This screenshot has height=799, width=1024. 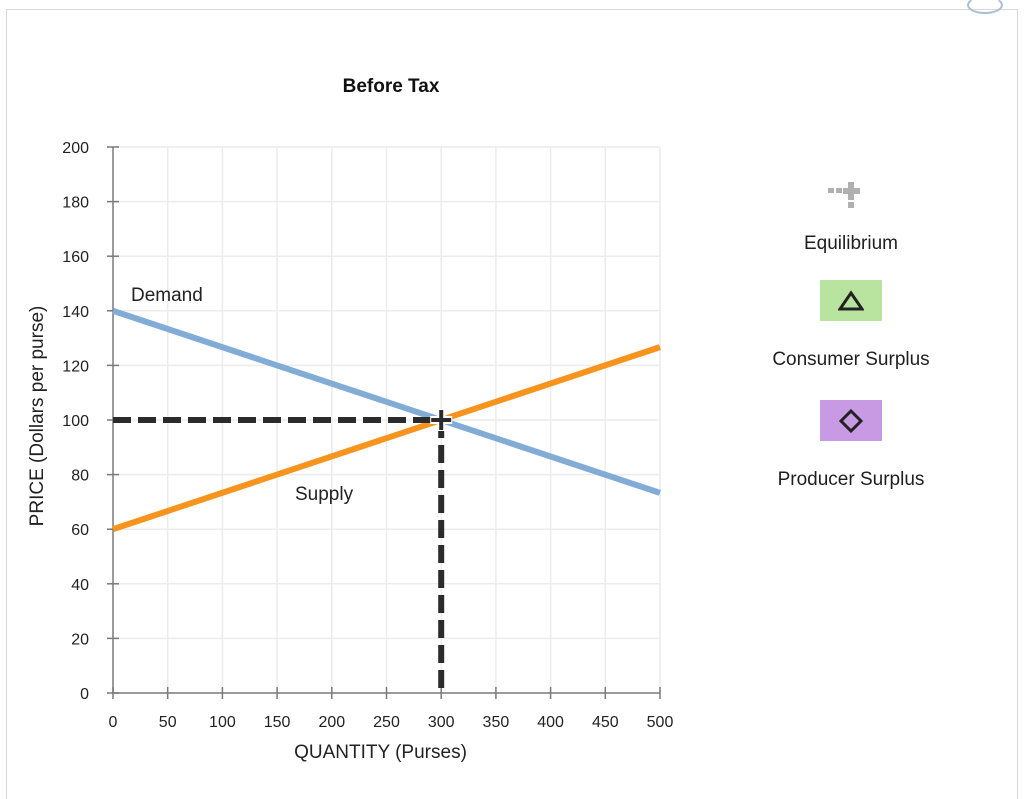 What do you see at coordinates (496, 722) in the screenshot?
I see `x-tick-label: 350` at bounding box center [496, 722].